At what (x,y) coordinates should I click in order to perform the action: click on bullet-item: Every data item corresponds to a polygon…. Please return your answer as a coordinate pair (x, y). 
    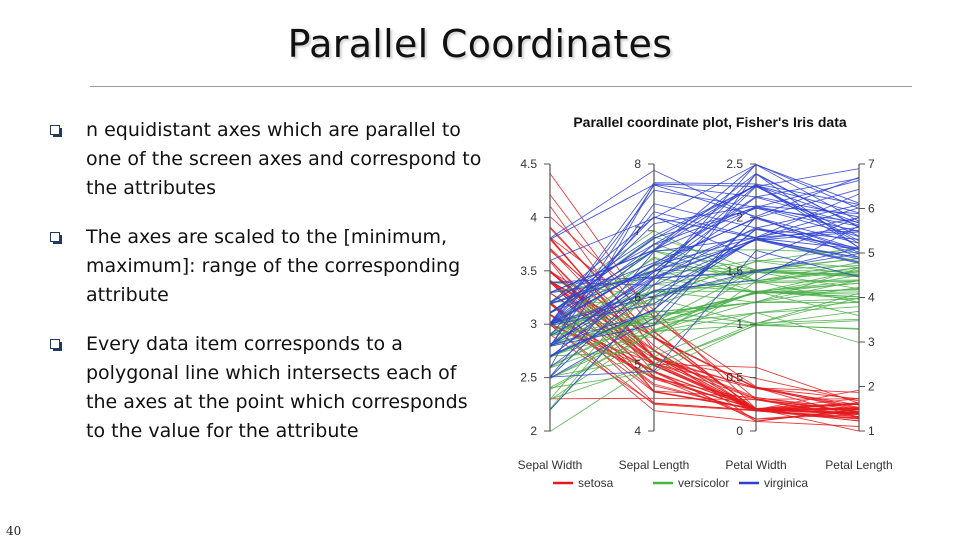
    Looking at the image, I should click on (270, 388).